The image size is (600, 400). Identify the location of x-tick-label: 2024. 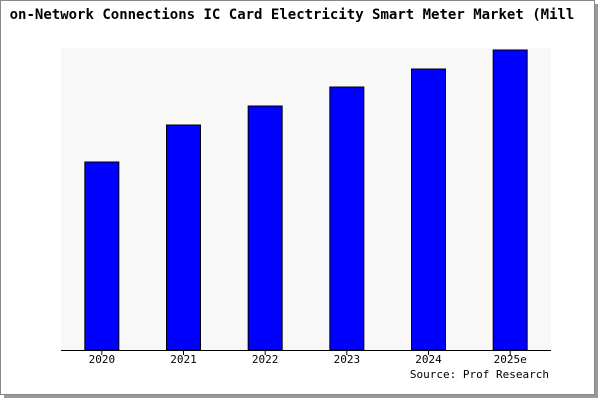
(428, 359).